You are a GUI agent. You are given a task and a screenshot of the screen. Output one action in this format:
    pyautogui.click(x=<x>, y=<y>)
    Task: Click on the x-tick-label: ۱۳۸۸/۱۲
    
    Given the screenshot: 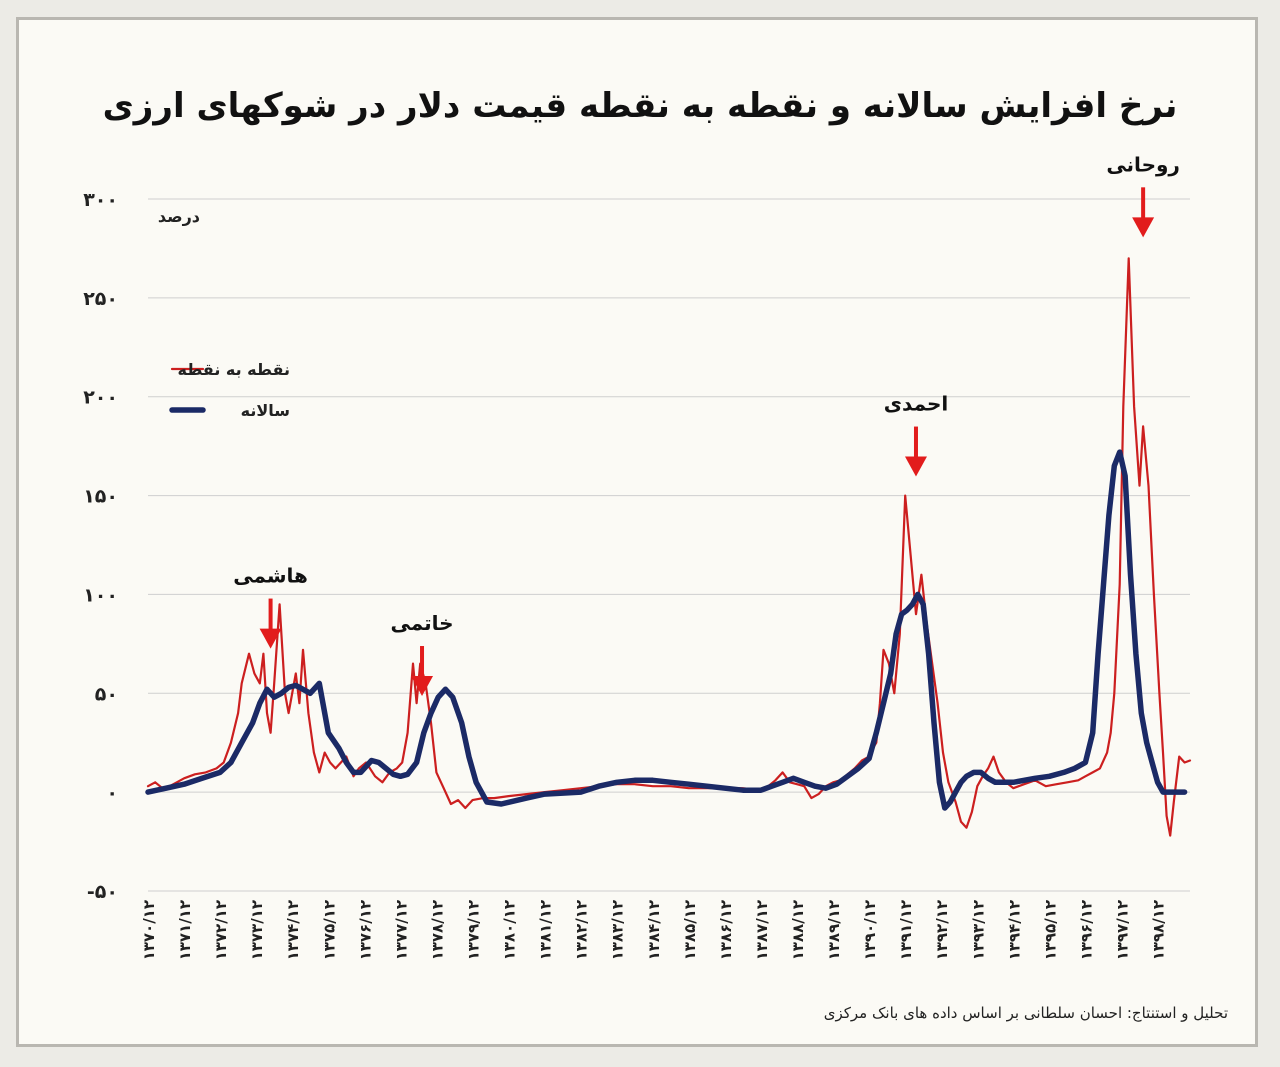 What is the action you would take?
    pyautogui.click(x=798, y=930)
    